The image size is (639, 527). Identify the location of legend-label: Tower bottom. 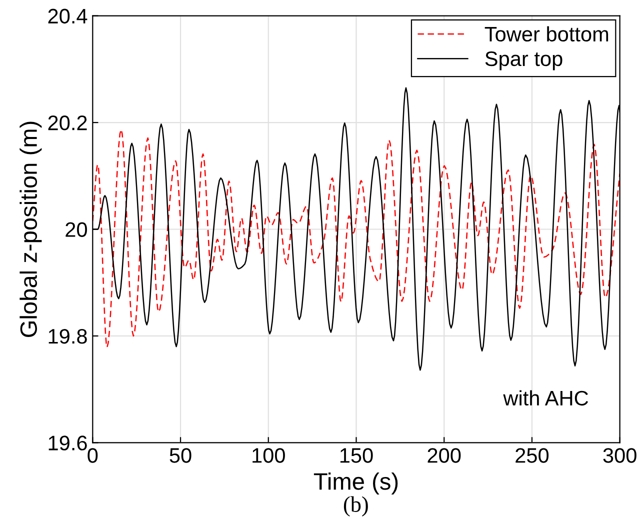
(546, 34).